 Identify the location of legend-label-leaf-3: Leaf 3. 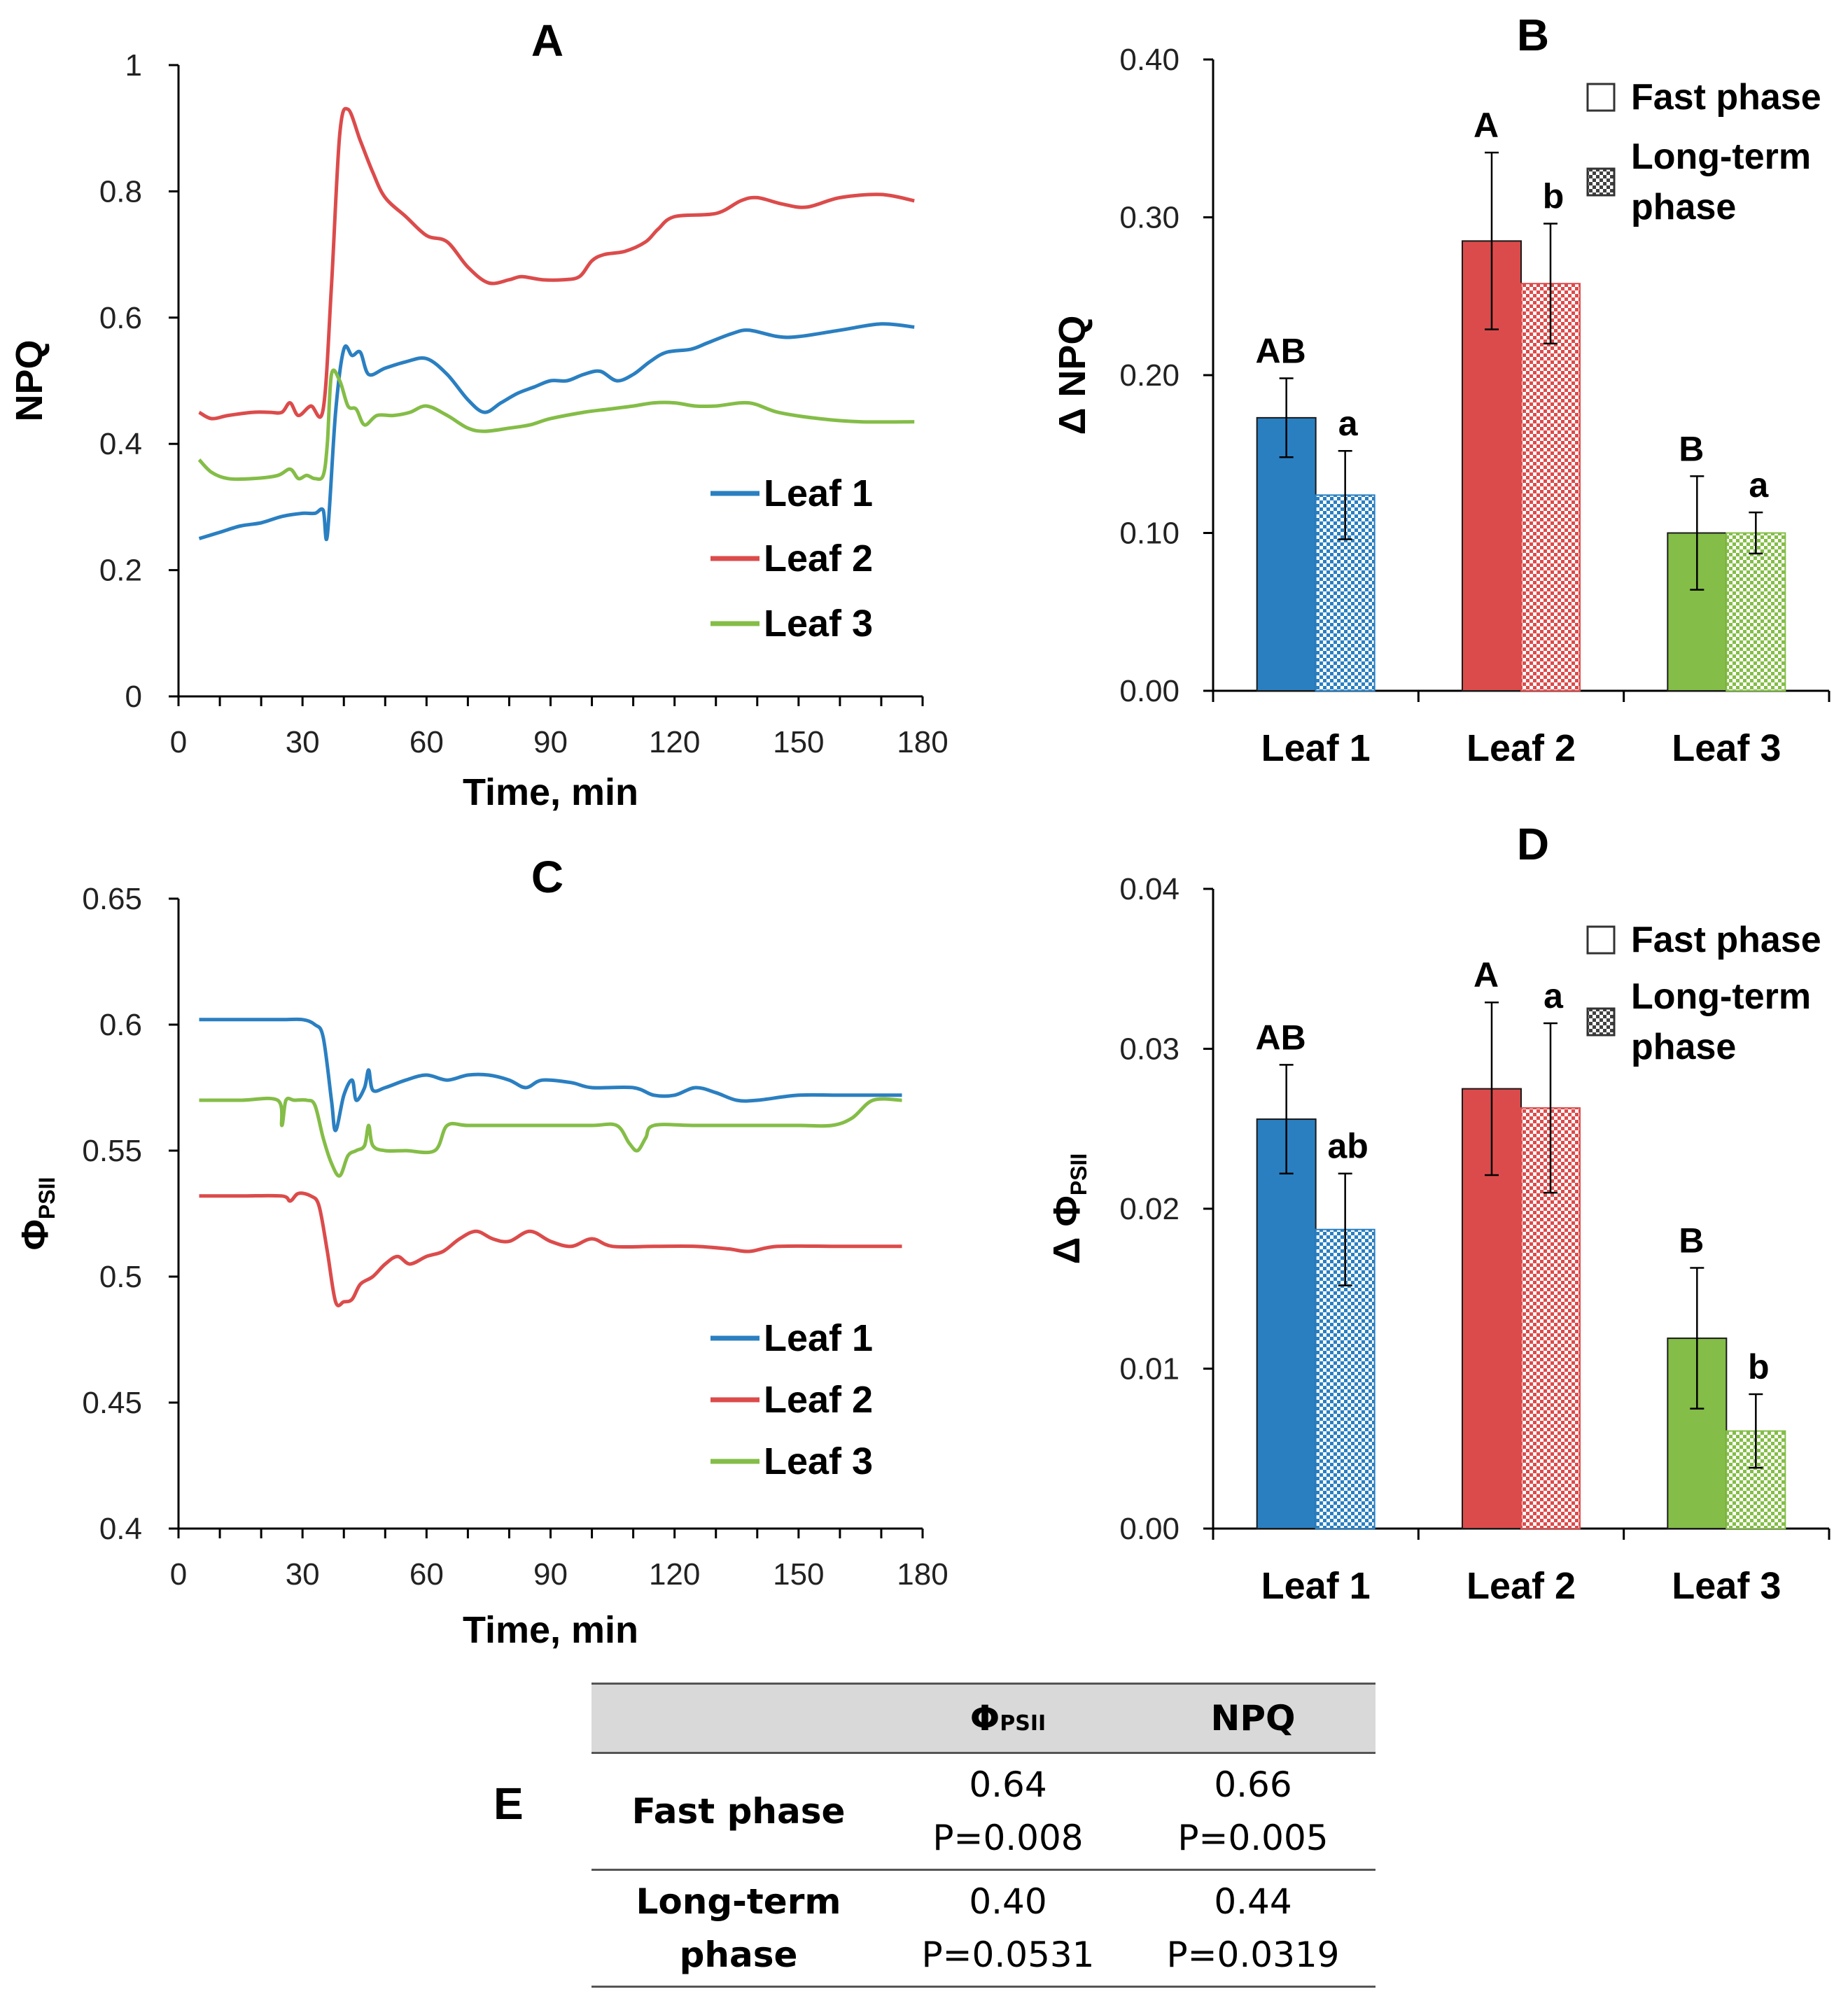
(818, 1461).